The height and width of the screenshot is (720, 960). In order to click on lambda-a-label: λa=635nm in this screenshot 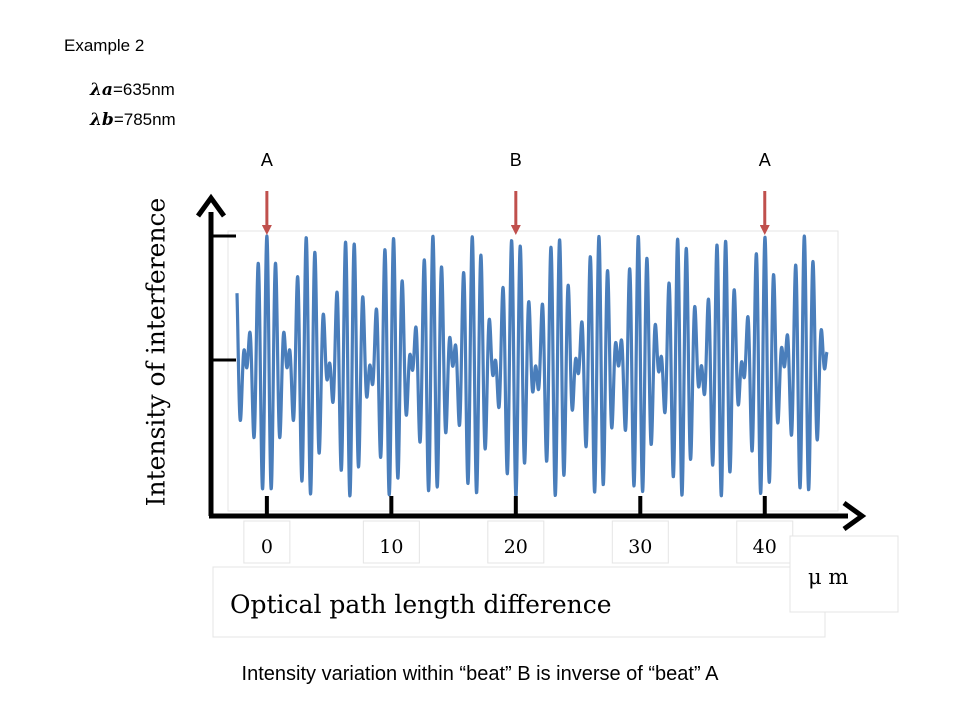, I will do `click(132, 90)`.